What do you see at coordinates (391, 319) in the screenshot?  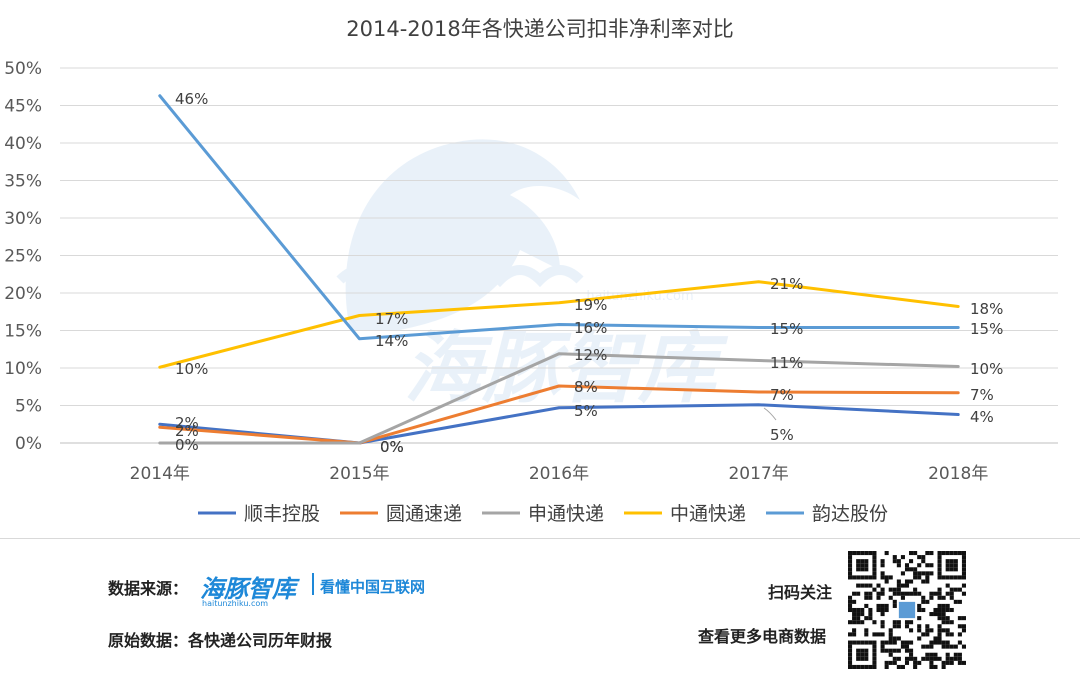 I see `data-label: 17%` at bounding box center [391, 319].